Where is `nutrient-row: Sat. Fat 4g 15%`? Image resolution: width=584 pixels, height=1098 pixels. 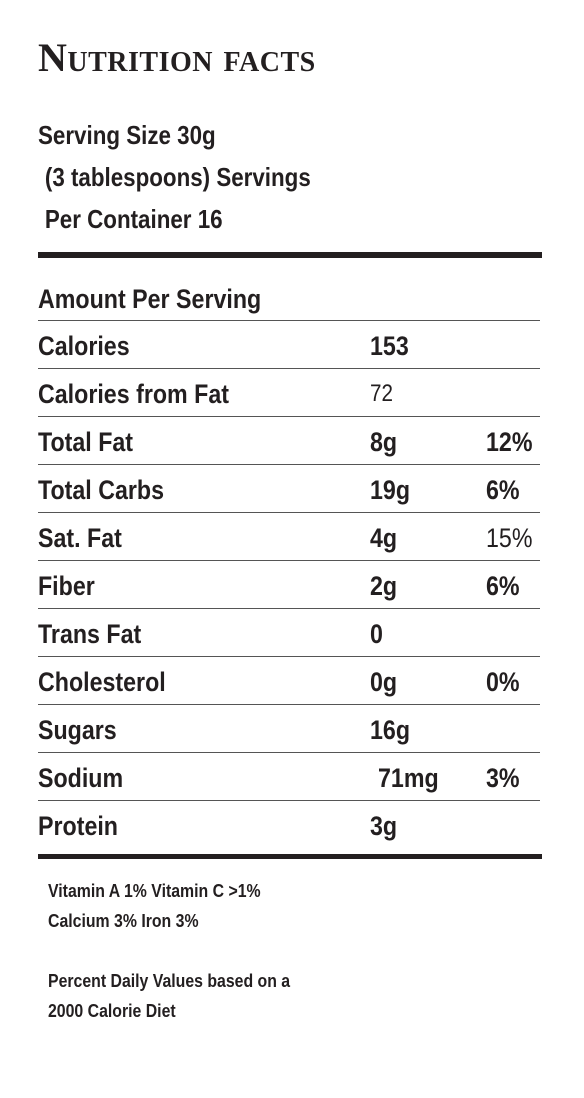
nutrient-row: Sat. Fat 4g 15% is located at coordinates (289, 536).